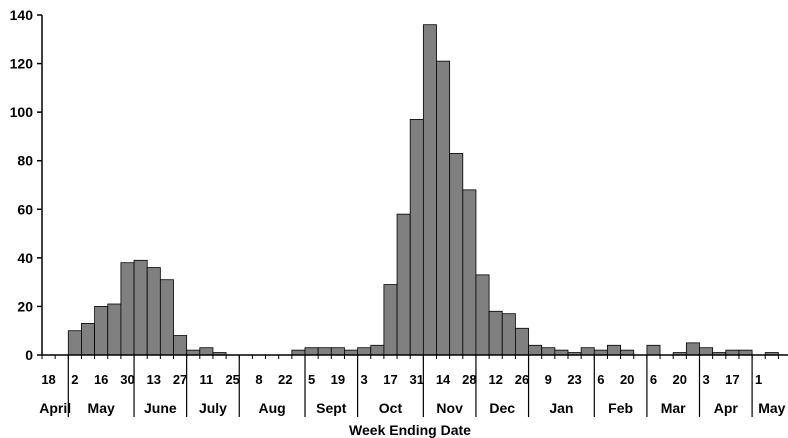  Describe the element at coordinates (561, 408) in the screenshot. I see `month-label: Jan` at that location.